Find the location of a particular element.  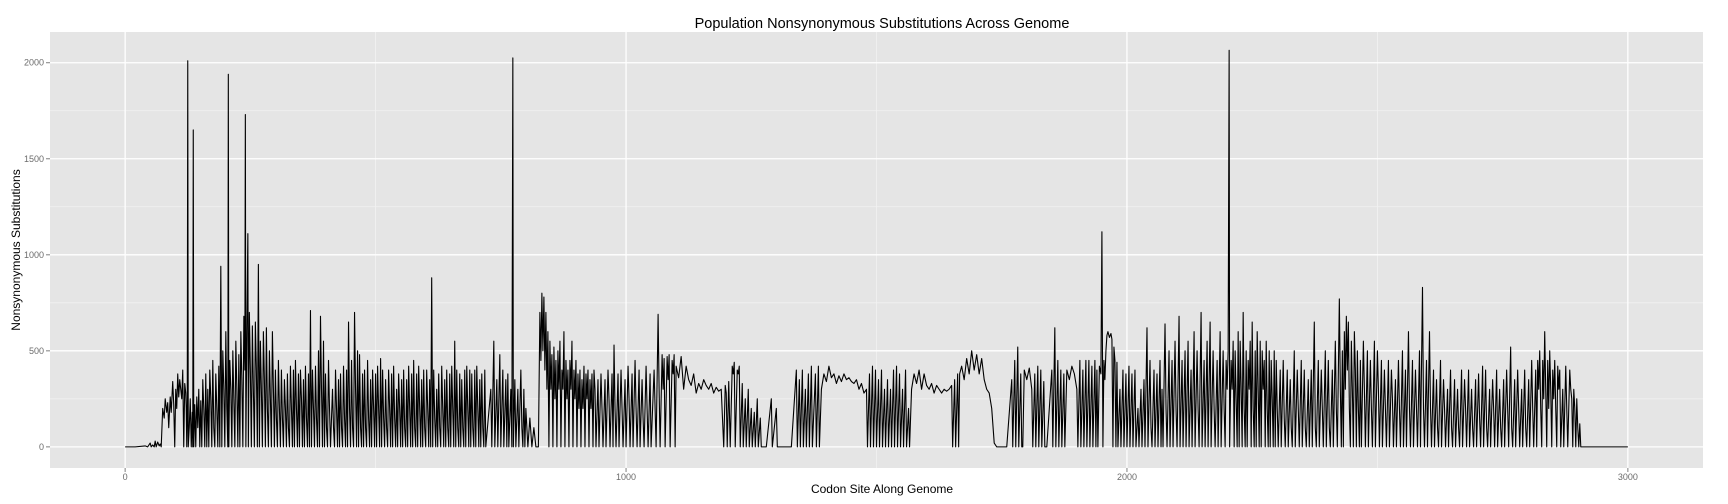

y-tick-label: 2000 is located at coordinates (34, 63).